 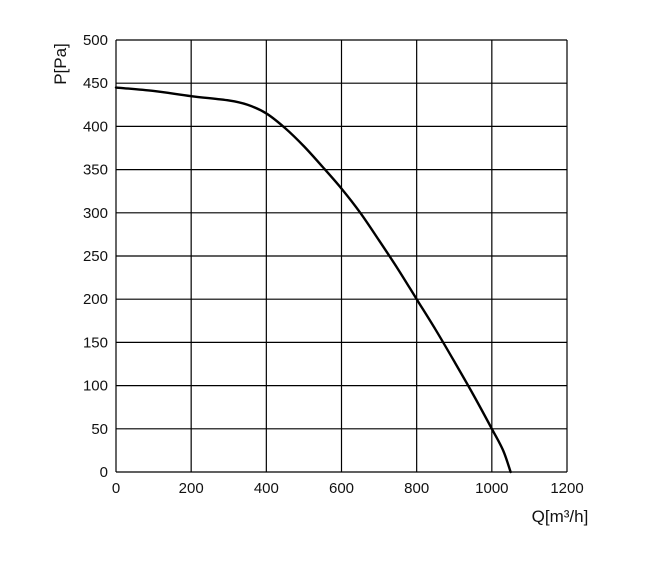 What do you see at coordinates (95, 299) in the screenshot?
I see `y-tick-label-4: 200` at bounding box center [95, 299].